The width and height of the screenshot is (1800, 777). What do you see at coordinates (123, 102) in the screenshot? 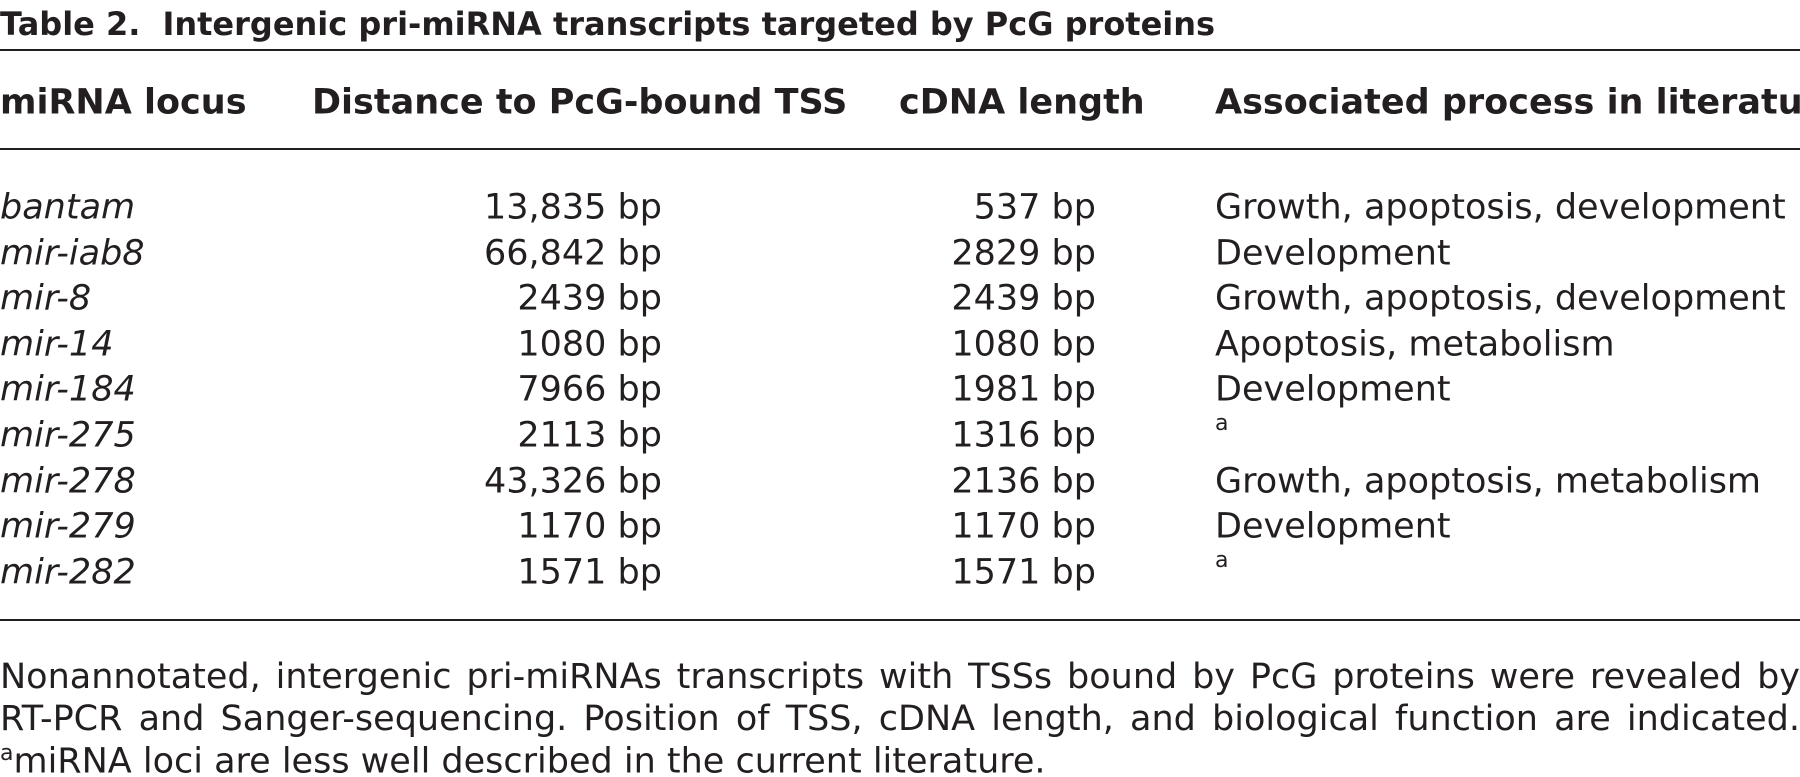
I see `column-header: miRNA locus` at bounding box center [123, 102].